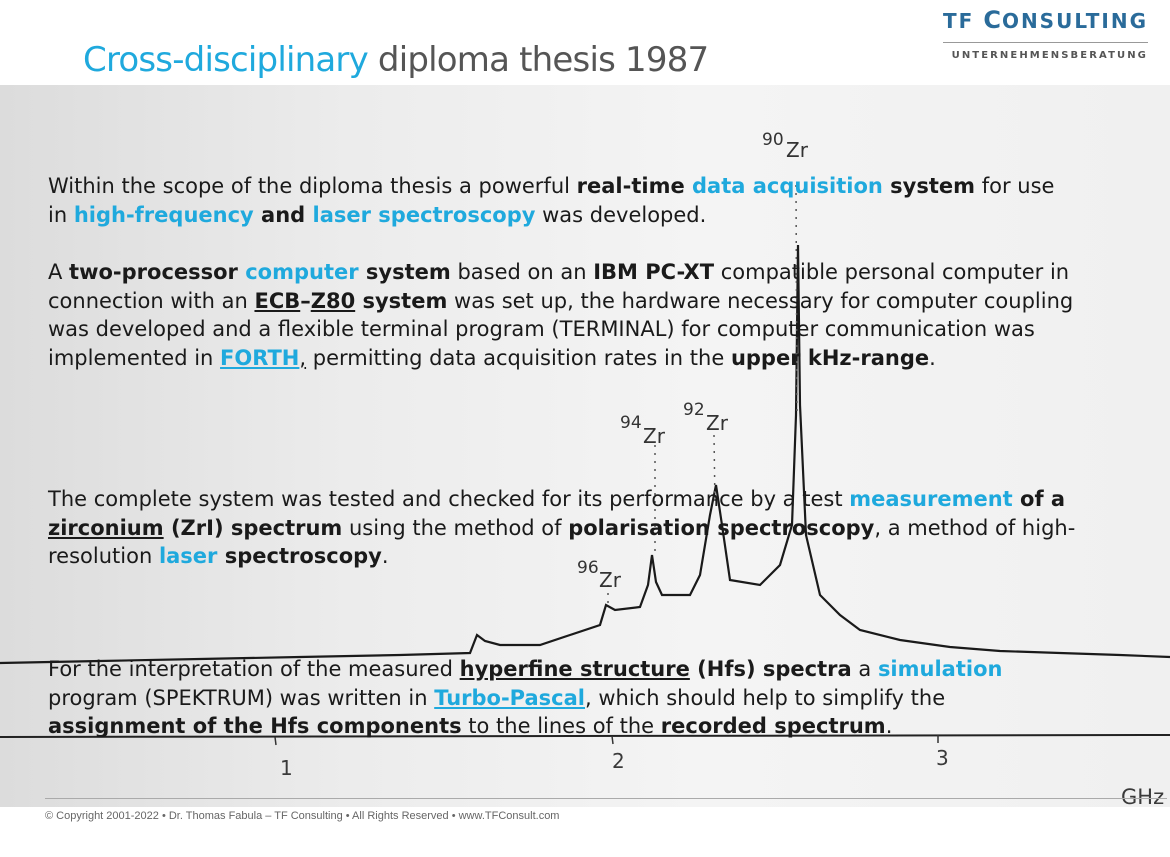 This screenshot has width=1170, height=857. I want to click on spectrum-axis-line, so click(585, 736).